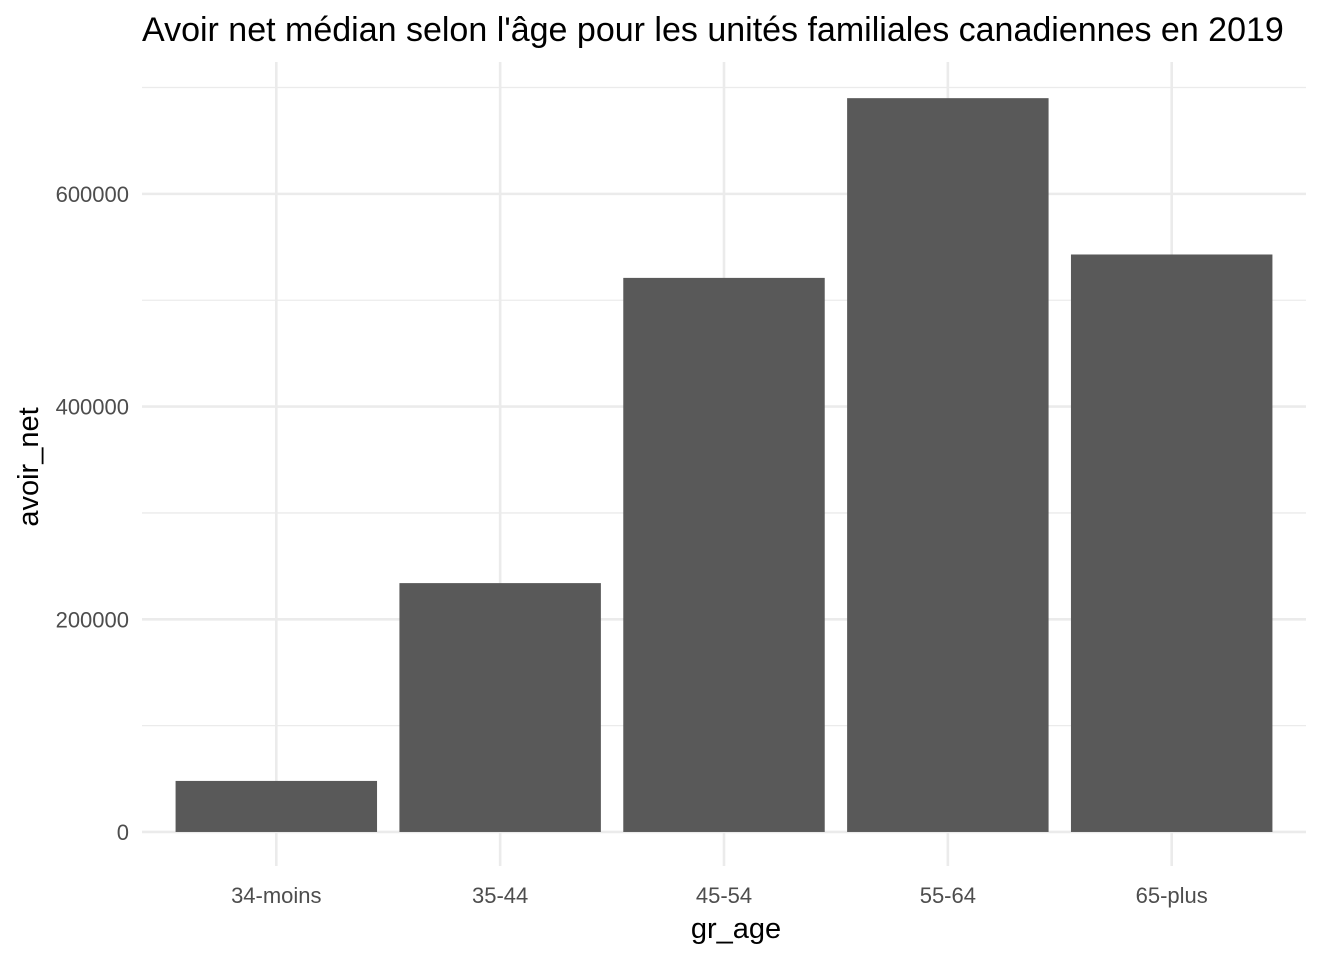 This screenshot has height=965, width=1344. Describe the element at coordinates (1171, 543) in the screenshot. I see `bar-65-plus` at that location.